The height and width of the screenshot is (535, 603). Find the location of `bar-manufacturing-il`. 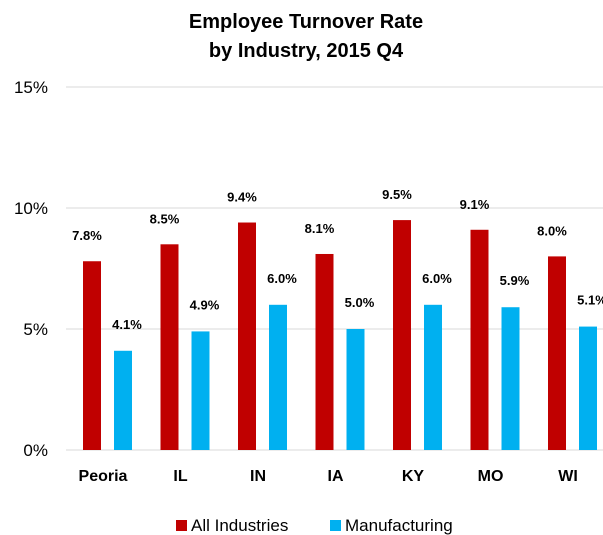

bar-manufacturing-il is located at coordinates (200, 390).